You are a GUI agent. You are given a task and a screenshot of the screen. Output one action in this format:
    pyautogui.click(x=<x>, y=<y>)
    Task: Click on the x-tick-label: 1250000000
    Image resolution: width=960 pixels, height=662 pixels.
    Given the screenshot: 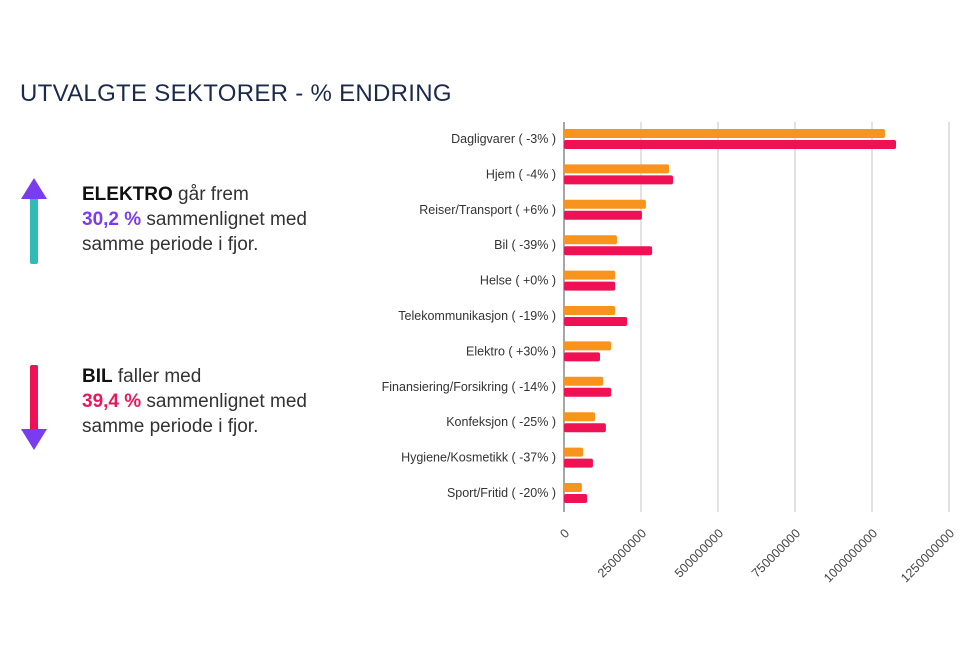 What is the action you would take?
    pyautogui.click(x=927, y=555)
    